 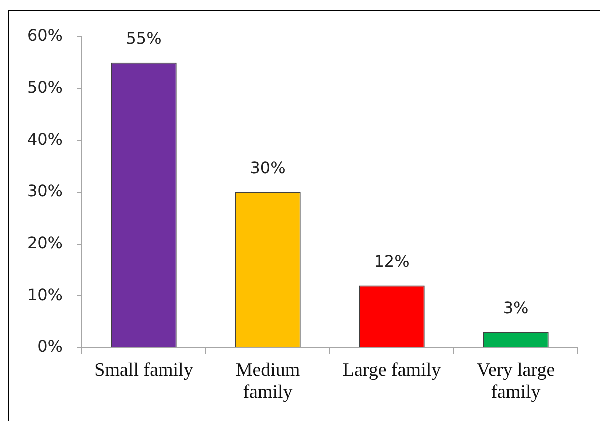 I want to click on y-tick-label: 60%, so click(x=45, y=36).